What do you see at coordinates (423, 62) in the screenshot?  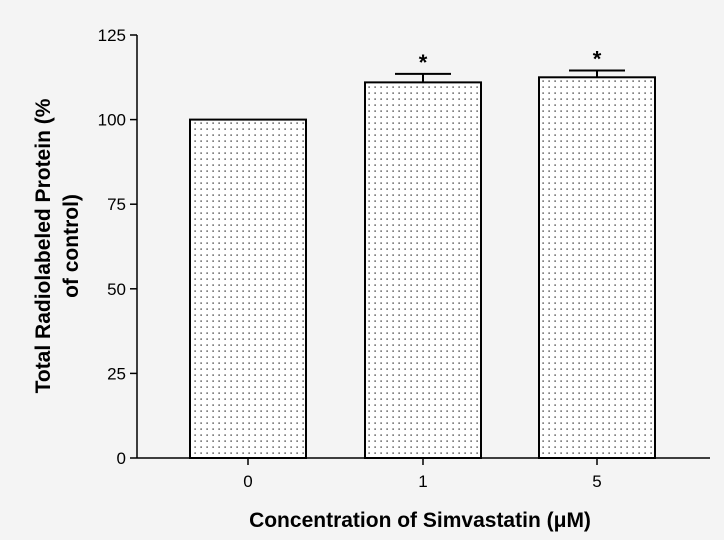 I see `significance-marker-1: *` at bounding box center [423, 62].